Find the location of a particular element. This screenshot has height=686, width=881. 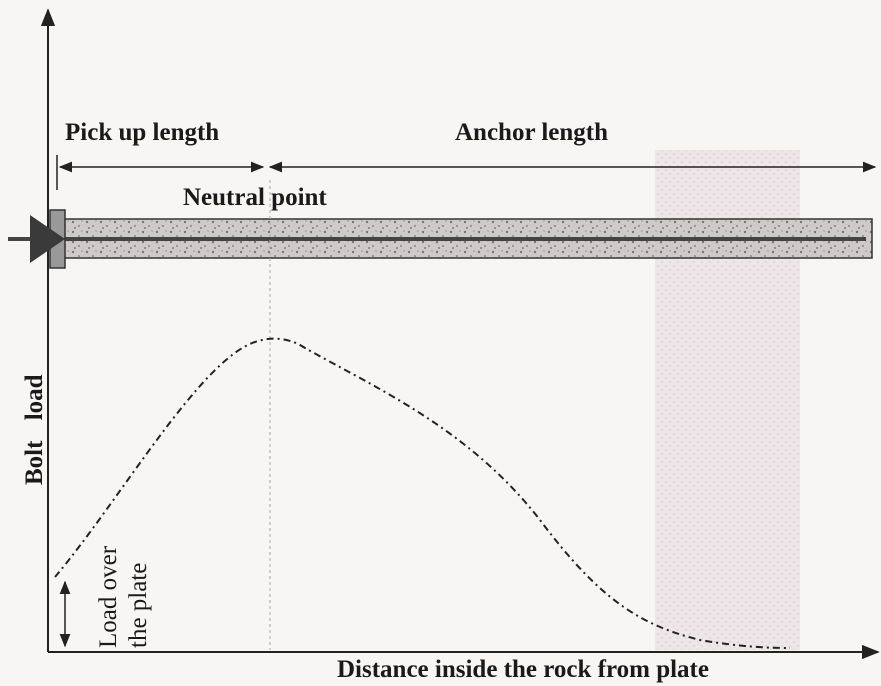

x-axis-label: Distance inside the rock from plate is located at coordinates (523, 669).